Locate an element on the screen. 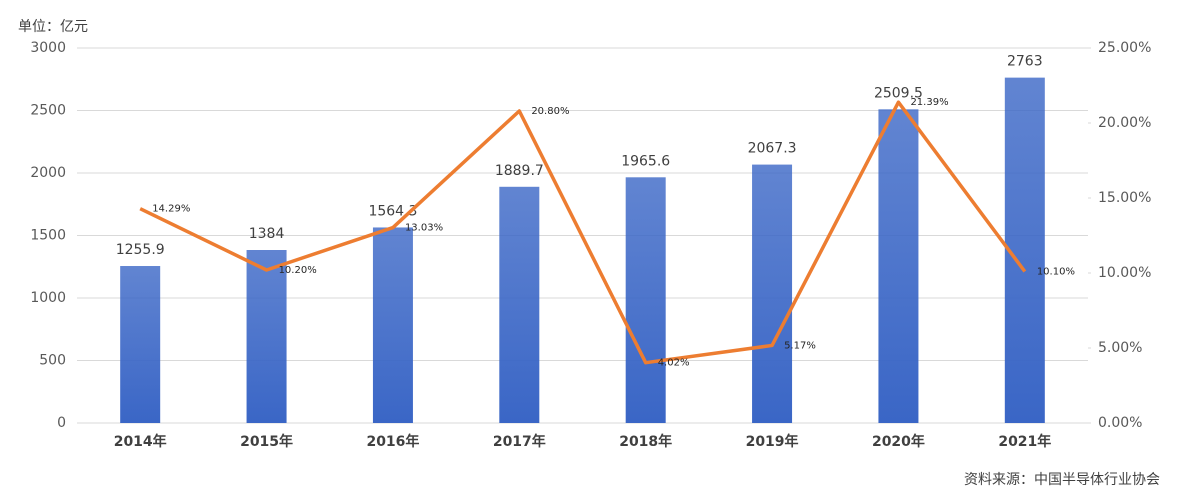 This screenshot has width=1181, height=496. y-tick-label: 1000 is located at coordinates (48, 298).